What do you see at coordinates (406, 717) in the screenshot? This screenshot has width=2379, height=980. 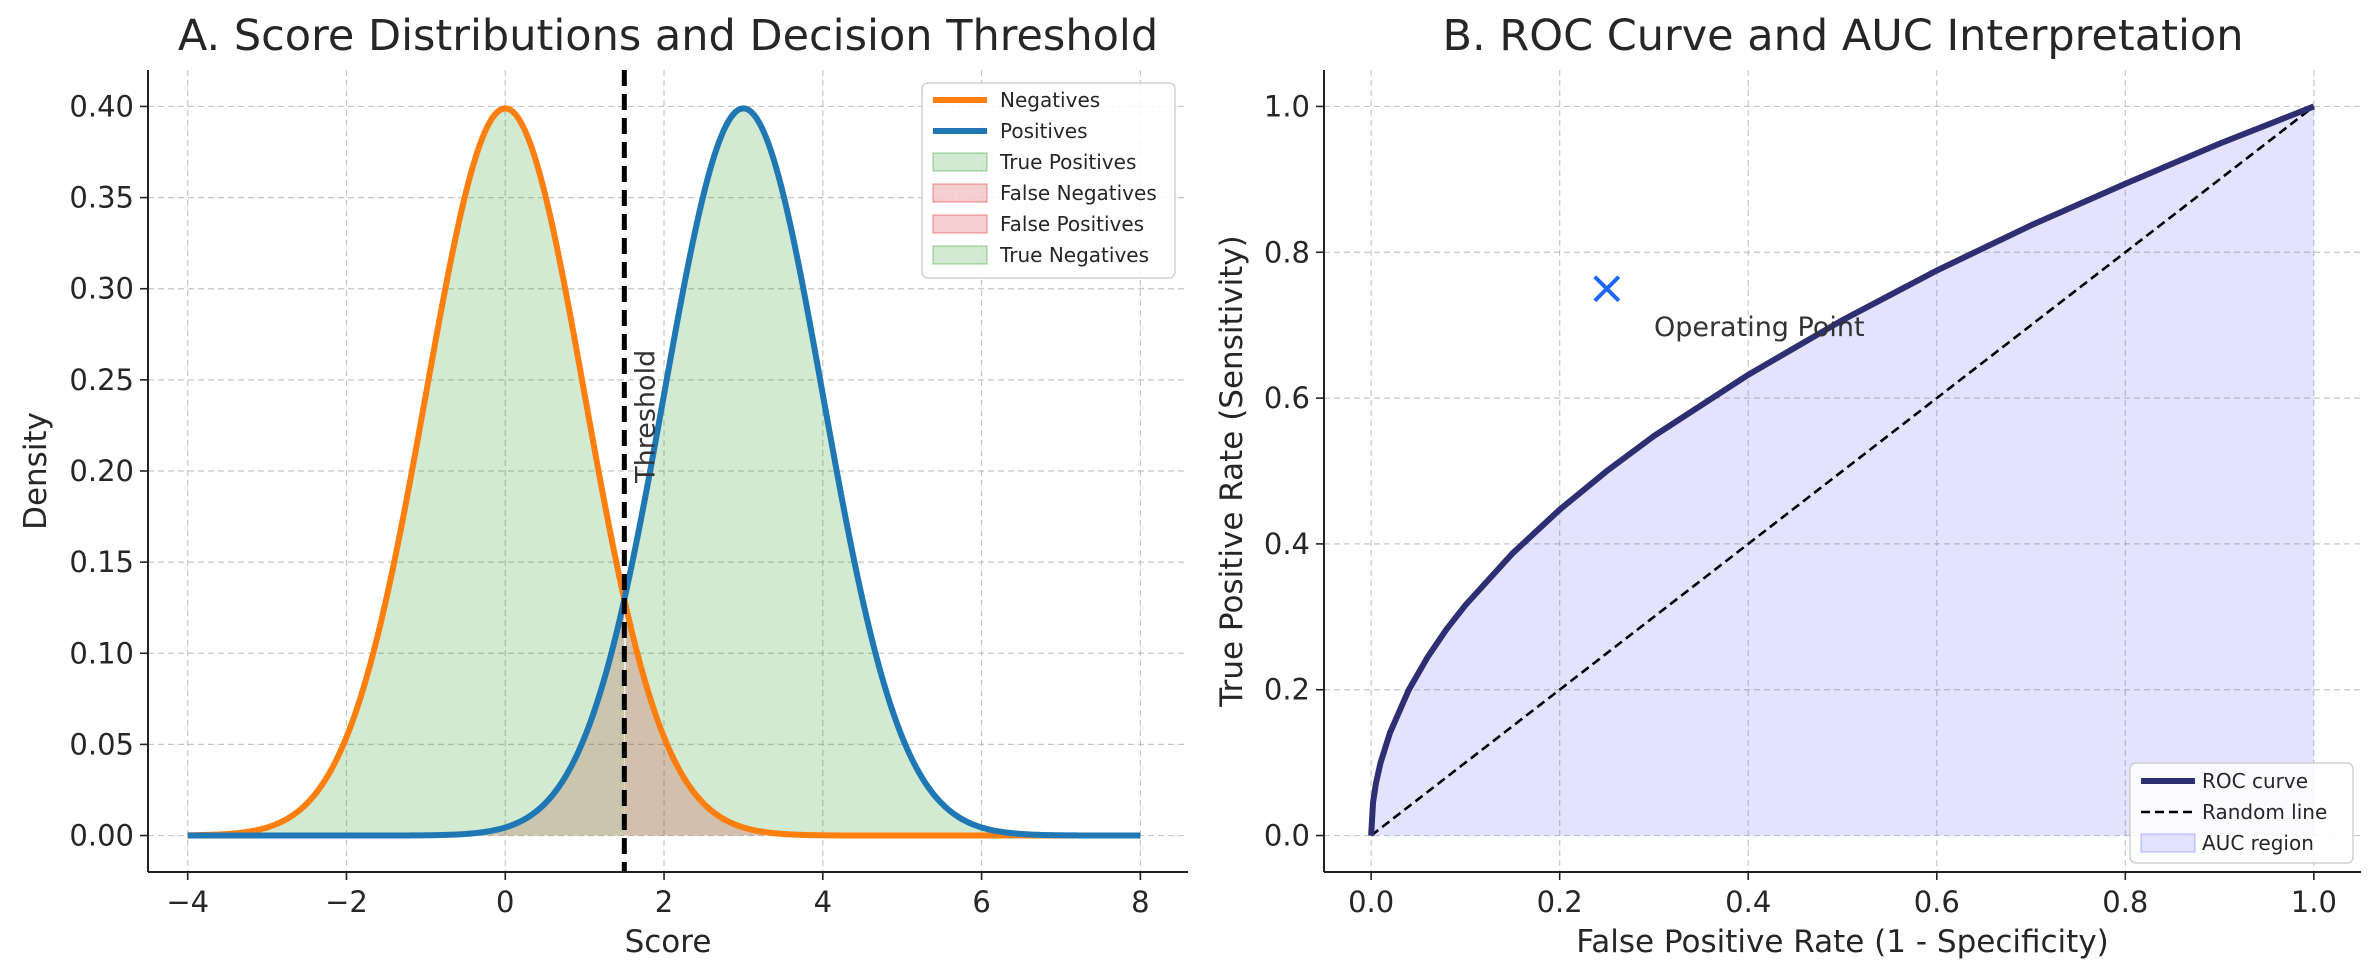 I see `false-negatives-area` at bounding box center [406, 717].